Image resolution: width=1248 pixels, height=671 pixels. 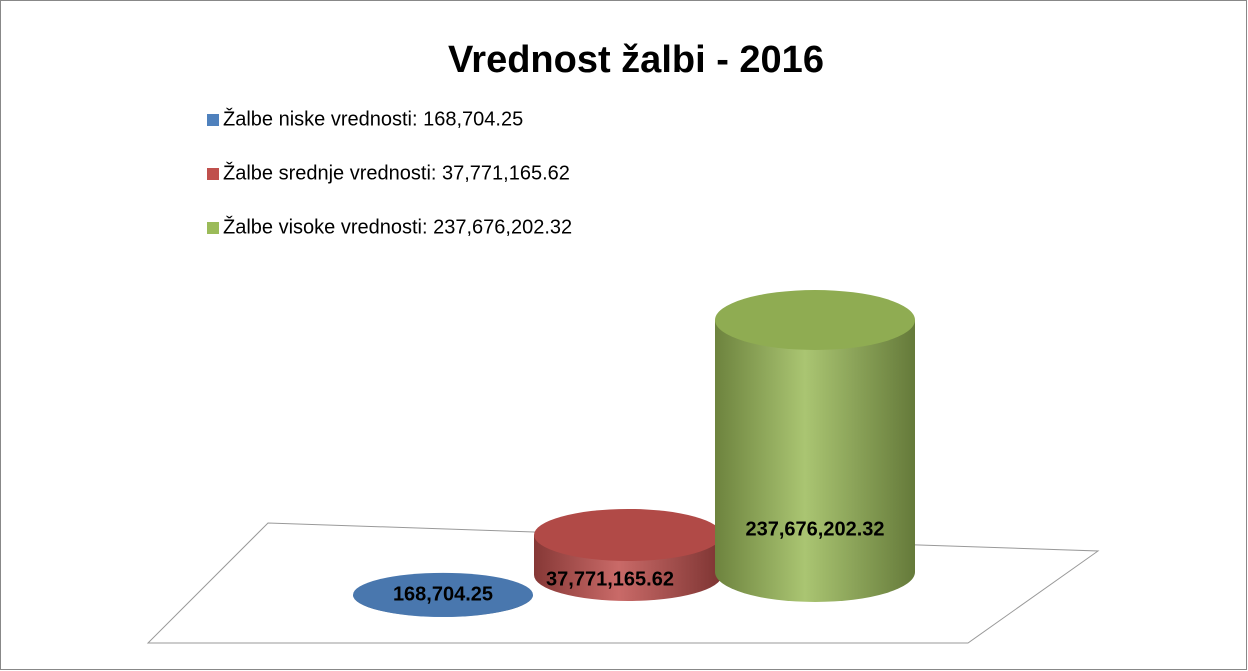 I want to click on data-label: 37,771,165.62, so click(x=610, y=579).